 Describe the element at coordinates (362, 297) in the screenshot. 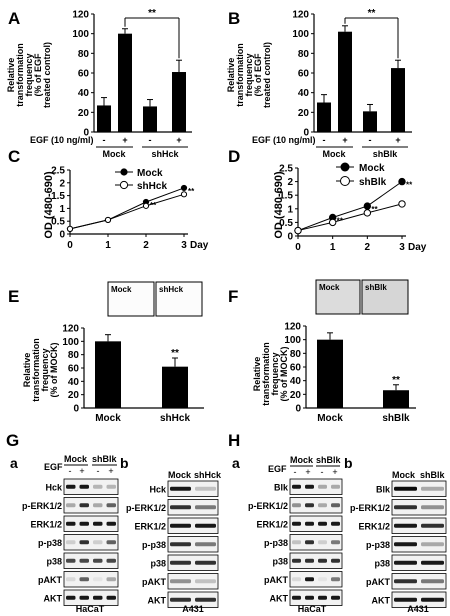

I see `panel-f-colony-images: Mock shBlk` at that location.